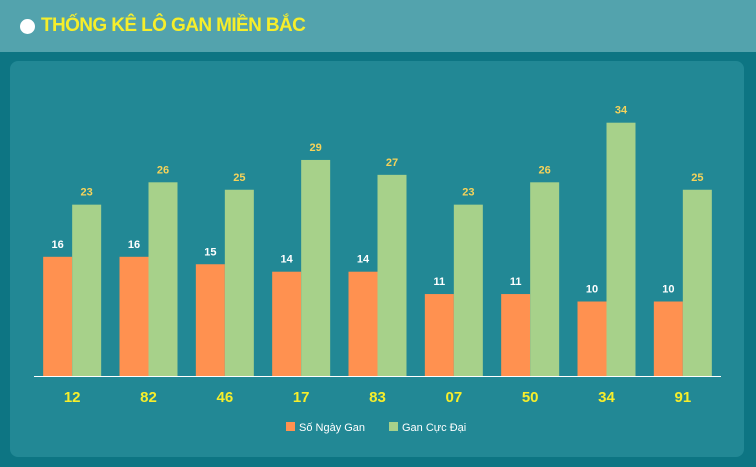 Image resolution: width=756 pixels, height=467 pixels. Describe the element at coordinates (72, 397) in the screenshot. I see `x-tick-label: 12` at that location.